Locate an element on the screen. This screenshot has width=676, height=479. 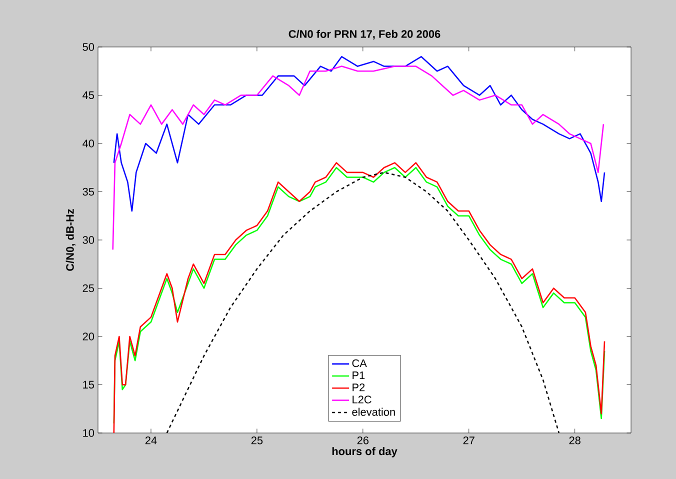
x-tick-label: 27 is located at coordinates (468, 440).